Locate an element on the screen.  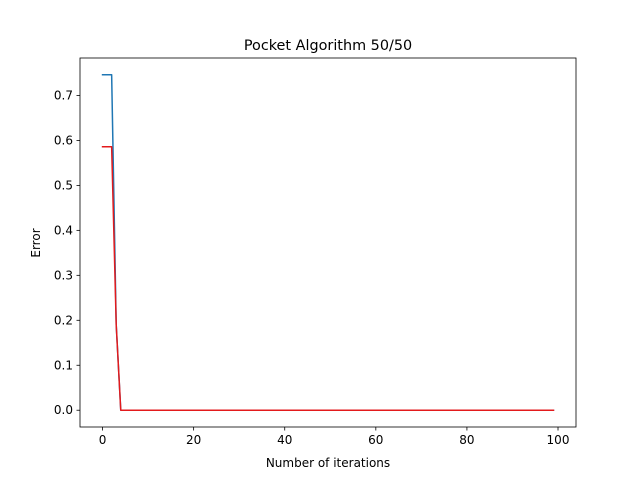
x-tick-label: 40 is located at coordinates (284, 440).